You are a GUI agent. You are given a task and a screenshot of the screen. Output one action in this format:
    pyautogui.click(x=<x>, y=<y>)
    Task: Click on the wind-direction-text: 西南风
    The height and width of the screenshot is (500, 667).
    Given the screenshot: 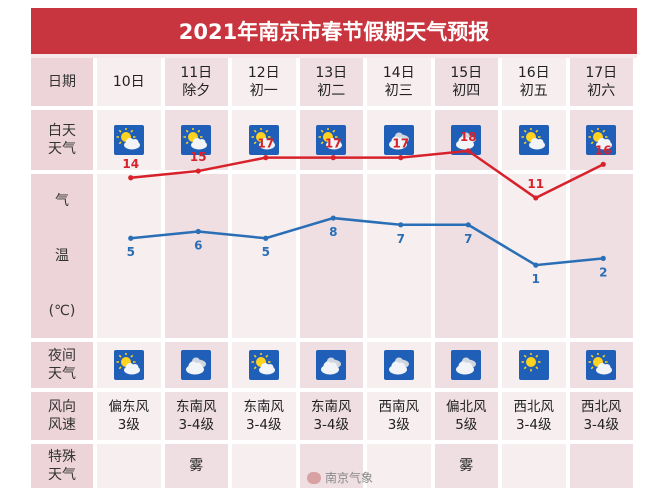 What is the action you would take?
    pyautogui.click(x=399, y=407)
    